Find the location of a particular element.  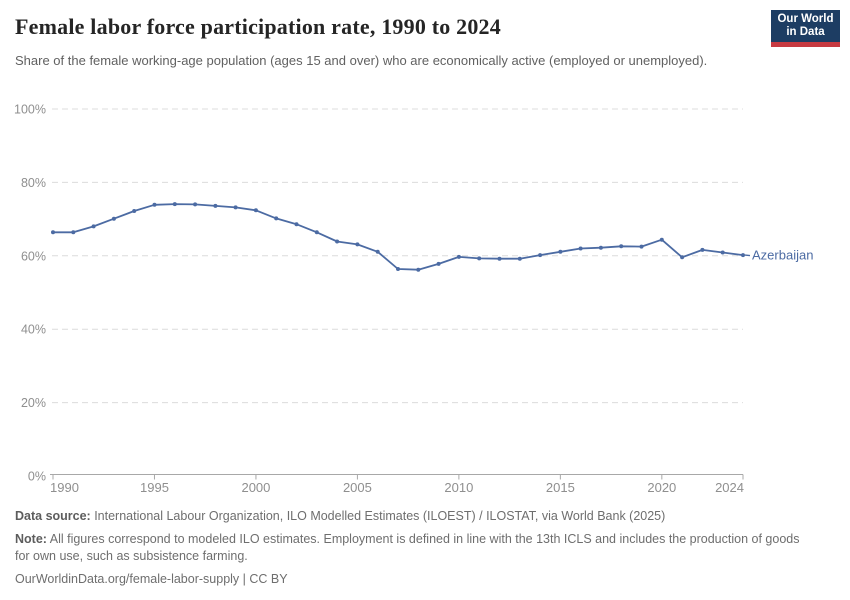

owid-logo-line1: Our World is located at coordinates (805, 18).